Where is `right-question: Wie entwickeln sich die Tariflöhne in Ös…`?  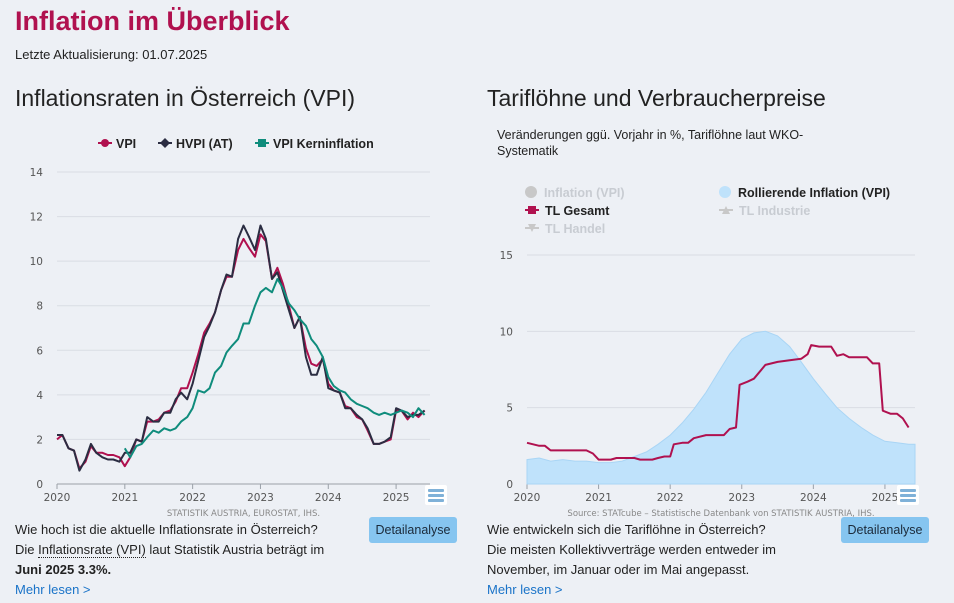 right-question: Wie entwickeln sich die Tariflöhne in Ös… is located at coordinates (626, 529).